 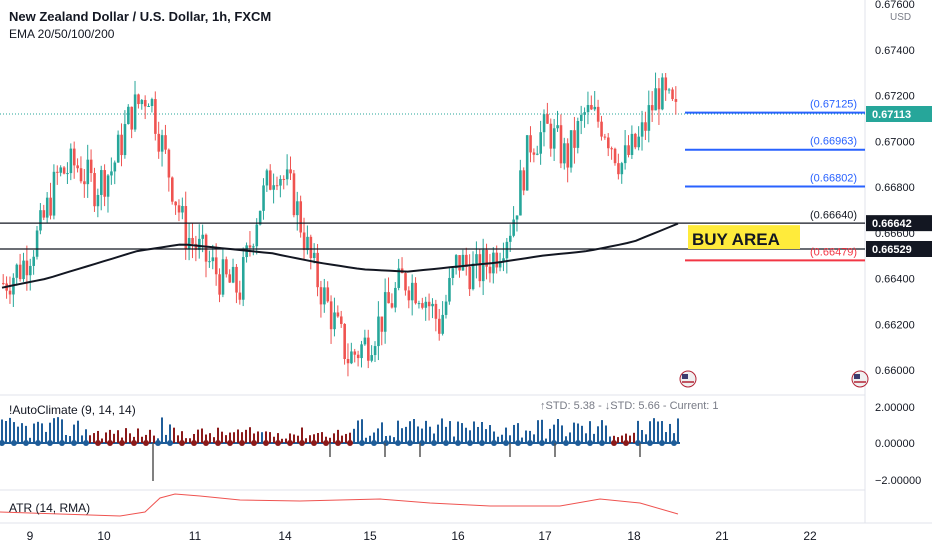 What do you see at coordinates (895, 325) in the screenshot?
I see `price-tick-label: 0.66200` at bounding box center [895, 325].